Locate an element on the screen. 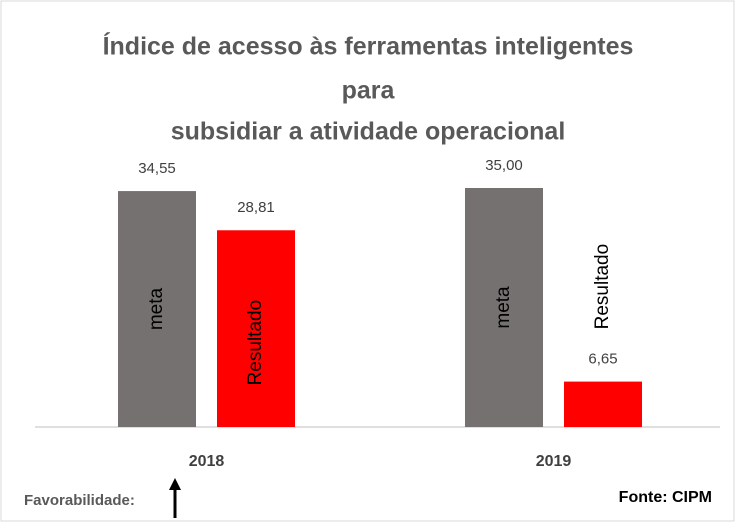 The image size is (735, 527). data-label: 28,81 is located at coordinates (256, 207).